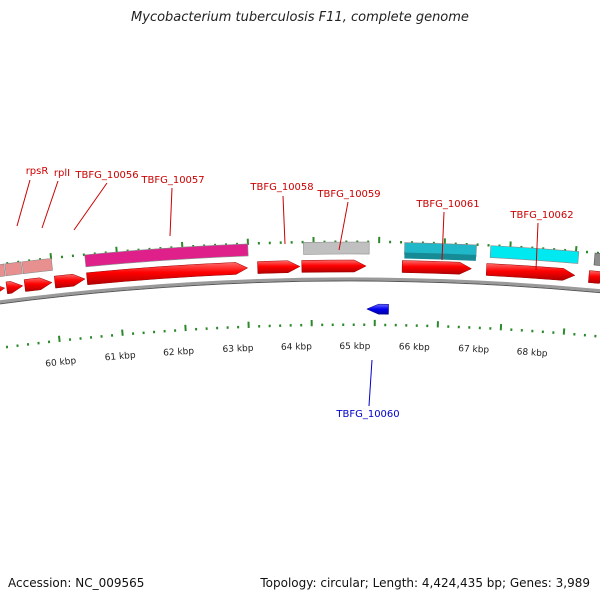 This screenshot has height=600, width=600. Describe the element at coordinates (179, 353) in the screenshot. I see `kbp-label: 62 kbp` at that location.